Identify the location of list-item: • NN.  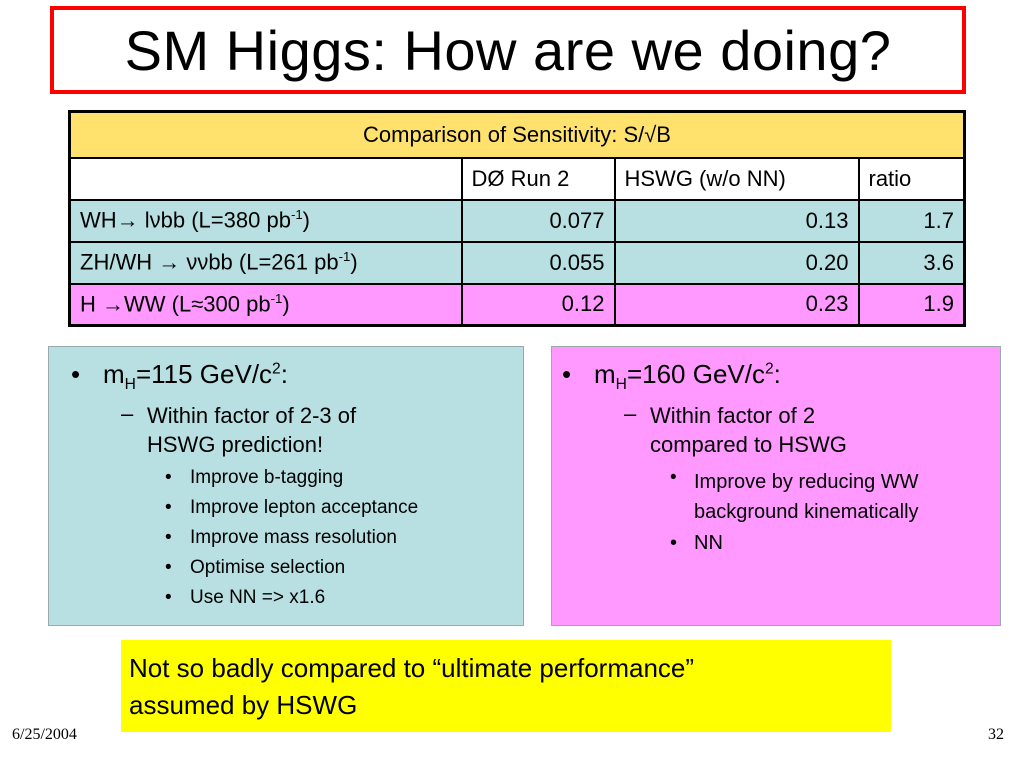
(696, 543).